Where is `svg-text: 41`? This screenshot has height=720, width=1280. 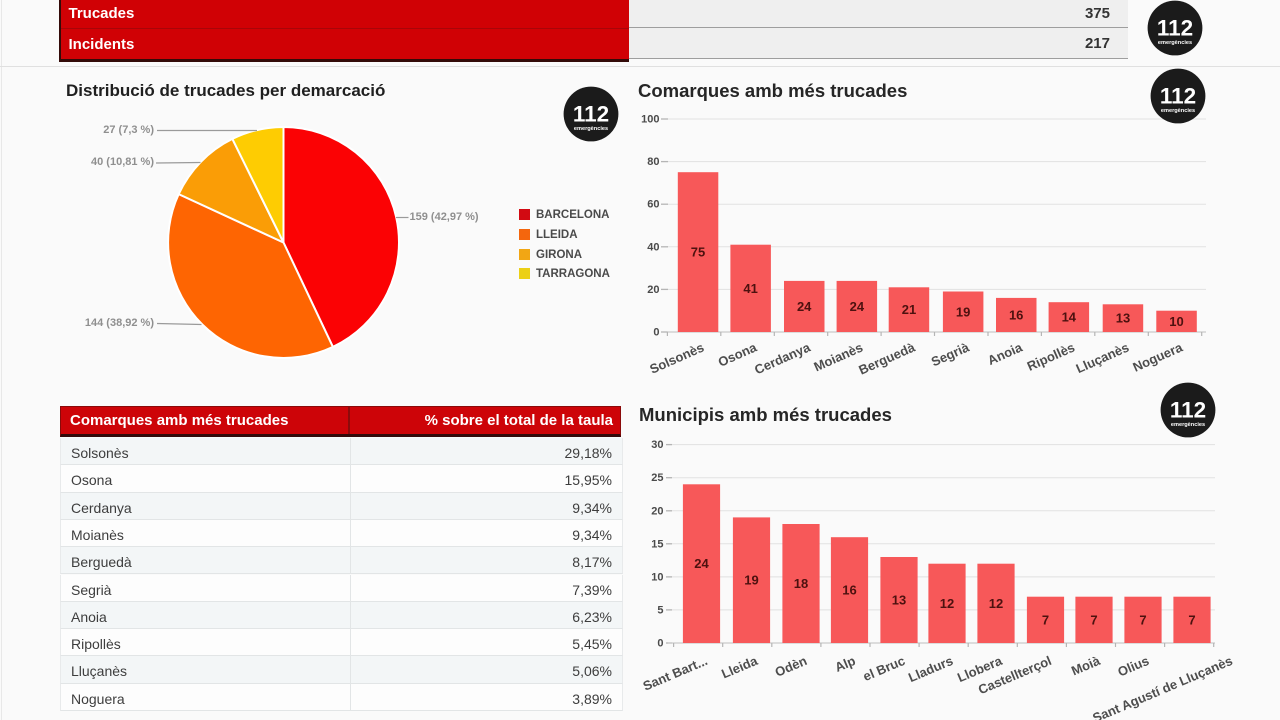
svg-text: 41 is located at coordinates (750, 288).